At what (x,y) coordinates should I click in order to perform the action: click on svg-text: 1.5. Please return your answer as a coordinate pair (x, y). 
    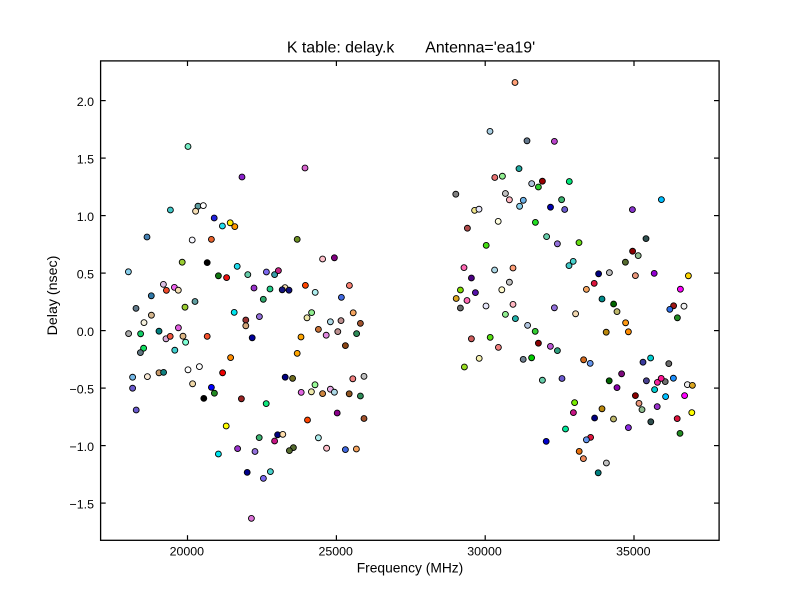
    Looking at the image, I should click on (85, 160).